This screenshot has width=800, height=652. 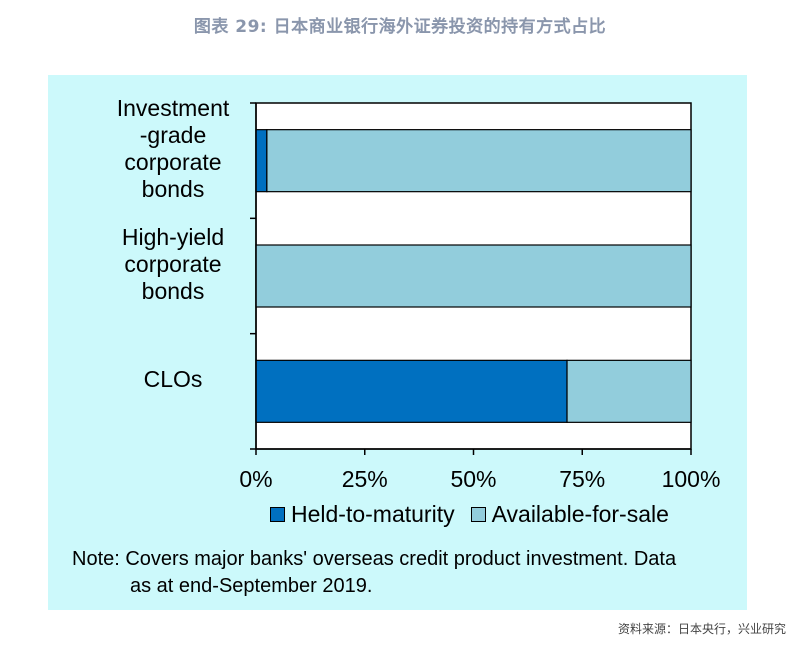 What do you see at coordinates (251, 586) in the screenshot?
I see `note-line-2: as at end-September 2019.` at bounding box center [251, 586].